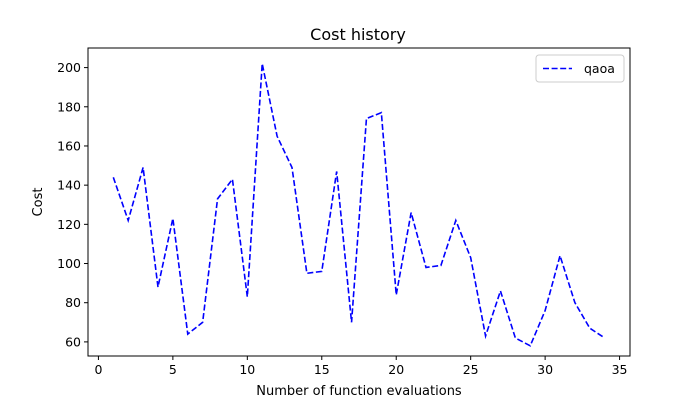 Image resolution: width=700 pixels, height=400 pixels. What do you see at coordinates (98, 369) in the screenshot?
I see `x-tick-label: 0` at bounding box center [98, 369].